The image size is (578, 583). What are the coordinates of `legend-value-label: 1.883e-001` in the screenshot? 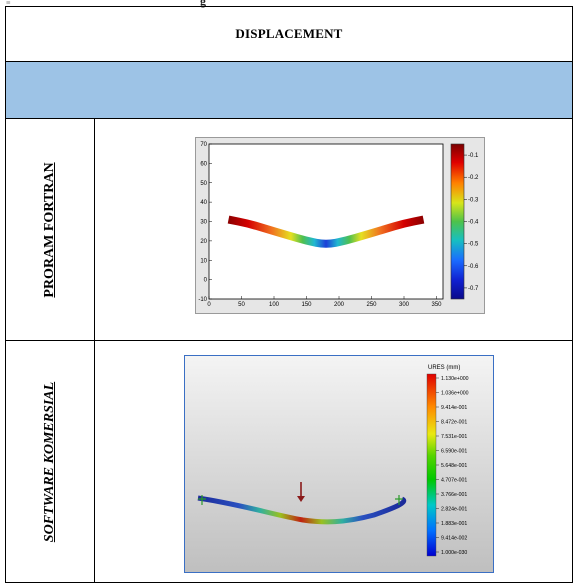 It's located at (454, 524).